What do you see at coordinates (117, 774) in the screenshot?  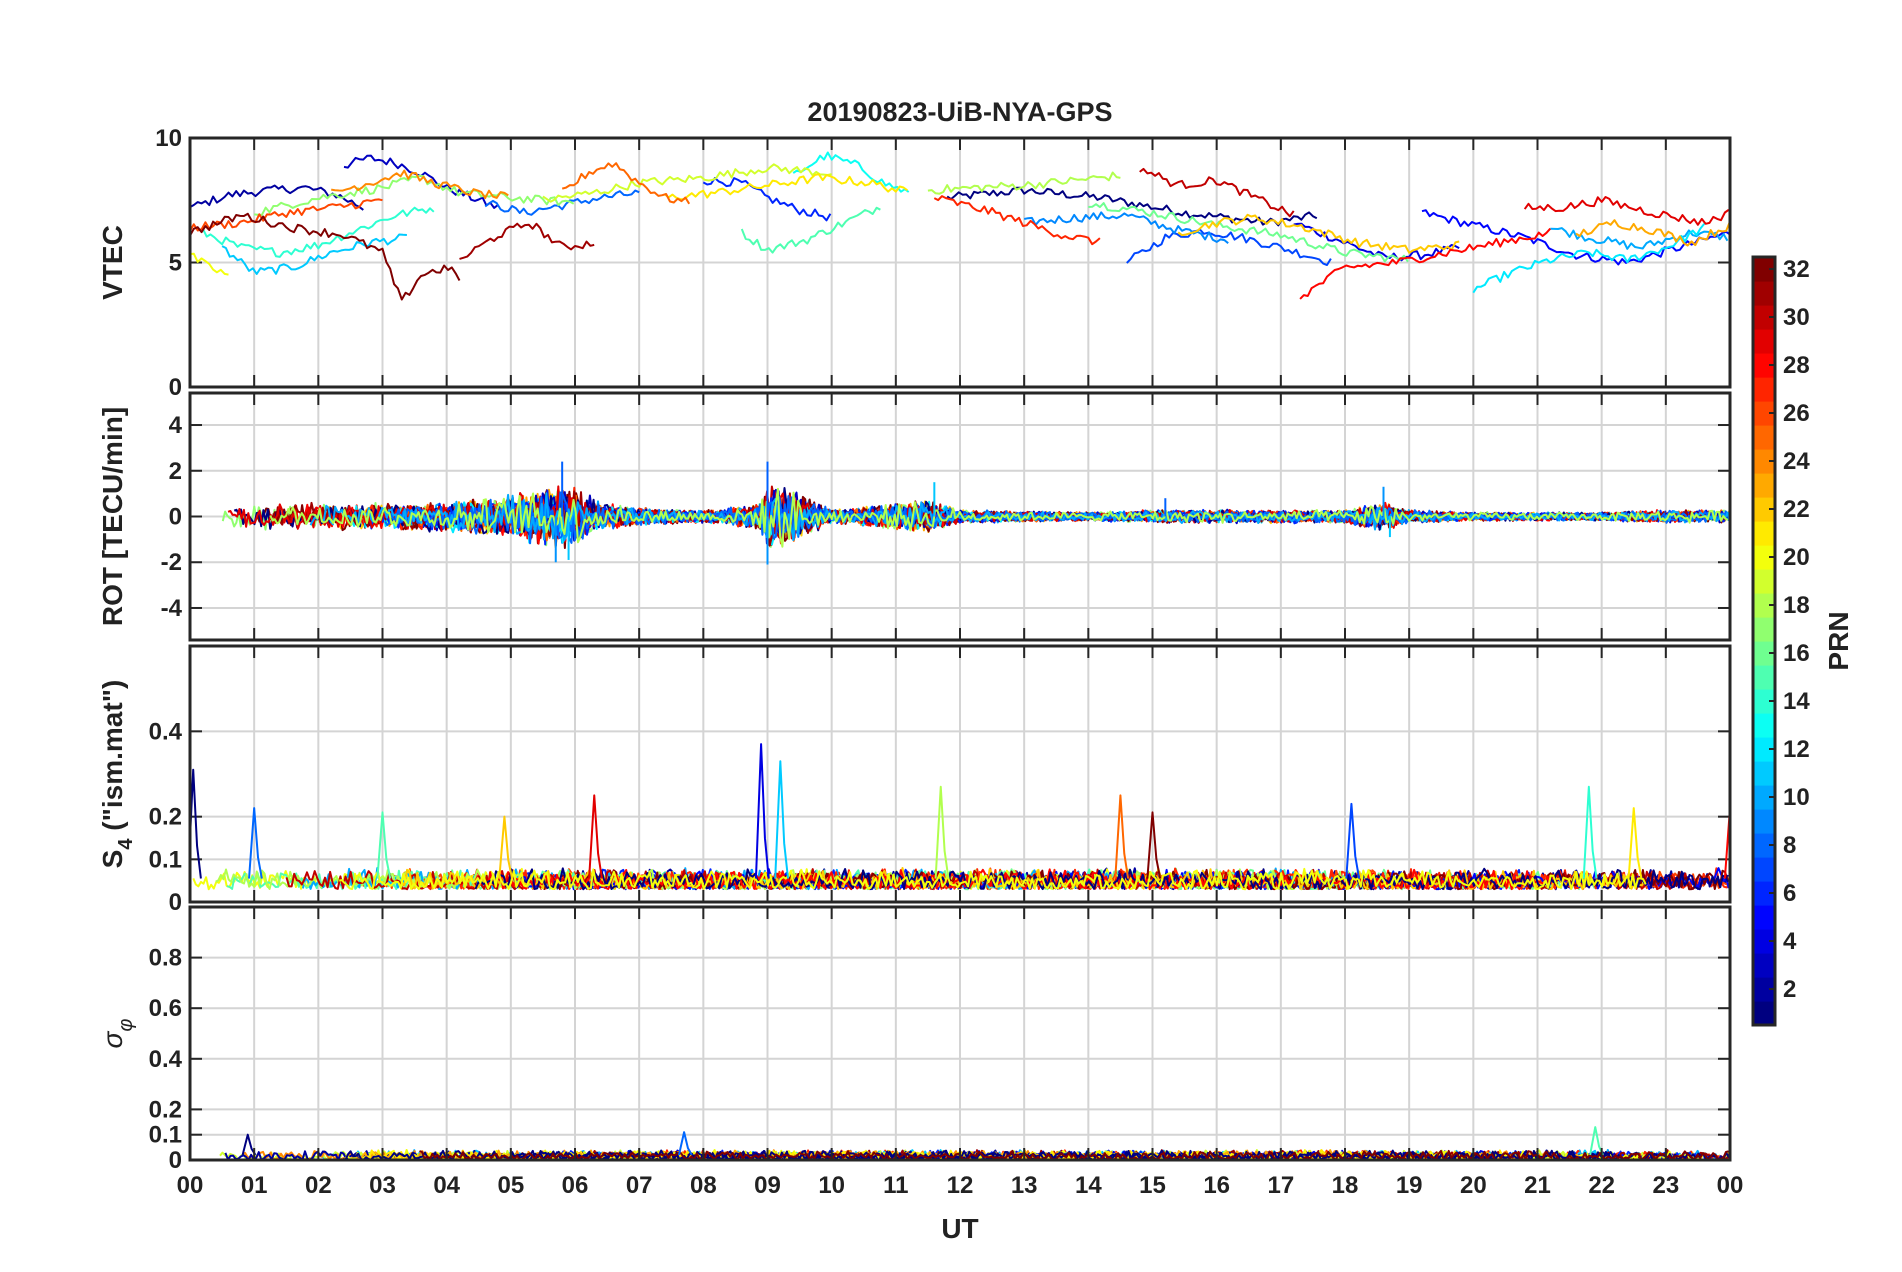 I see `y-axis-title-s4: S4 ("ism.mat")` at bounding box center [117, 774].